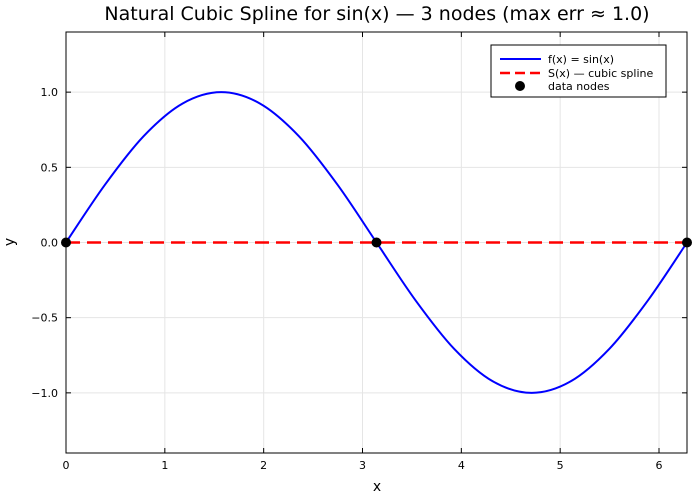 Image resolution: width=700 pixels, height=500 pixels. I want to click on y-tick-label: 1.0, so click(50, 92).